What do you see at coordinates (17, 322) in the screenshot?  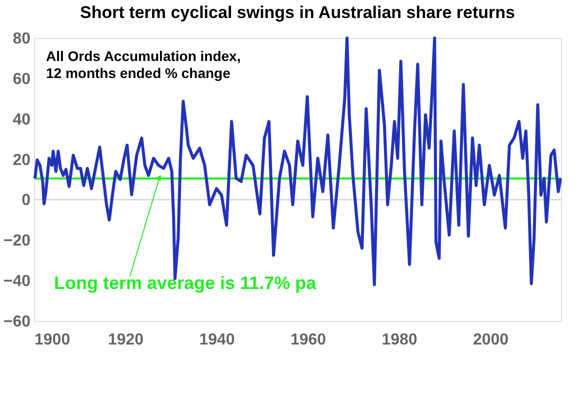 I see `y-tick-label: −60` at bounding box center [17, 322].